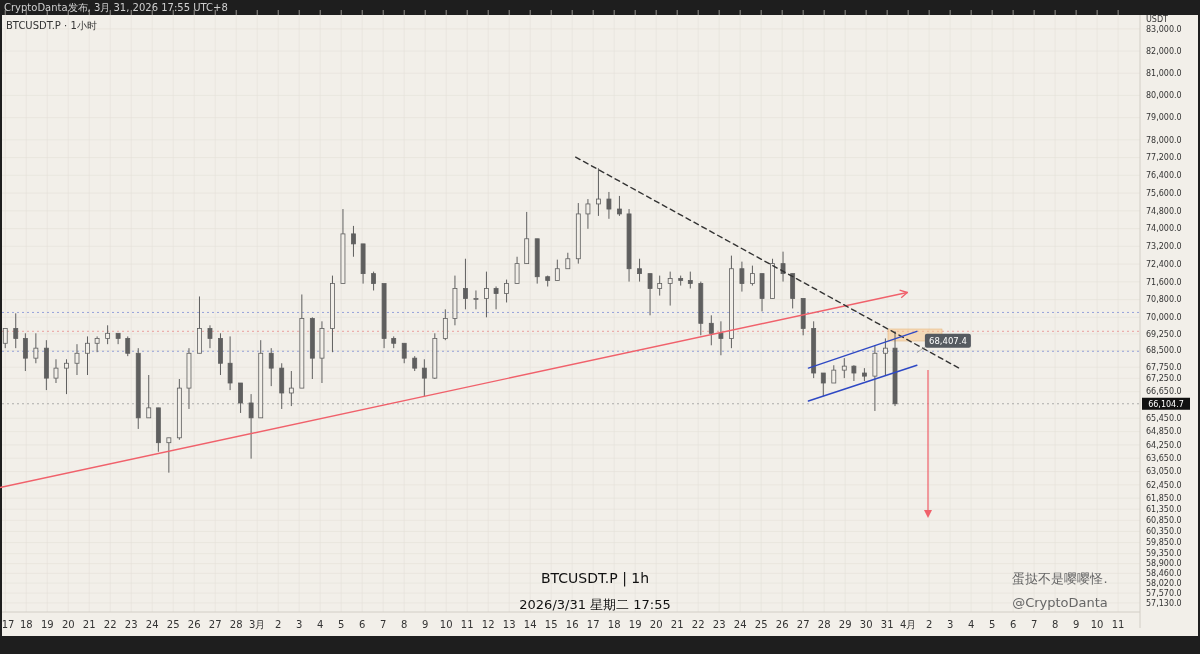 The width and height of the screenshot is (1200, 654). What do you see at coordinates (1060, 602) in the screenshot?
I see `annotation: @CryptoDanta` at bounding box center [1060, 602].